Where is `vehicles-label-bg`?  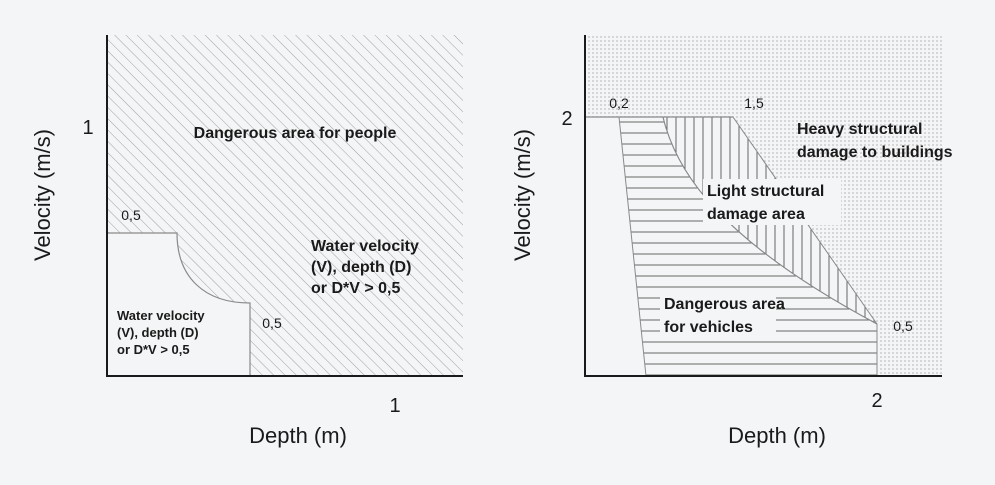 vehicles-label-bg is located at coordinates (718, 315).